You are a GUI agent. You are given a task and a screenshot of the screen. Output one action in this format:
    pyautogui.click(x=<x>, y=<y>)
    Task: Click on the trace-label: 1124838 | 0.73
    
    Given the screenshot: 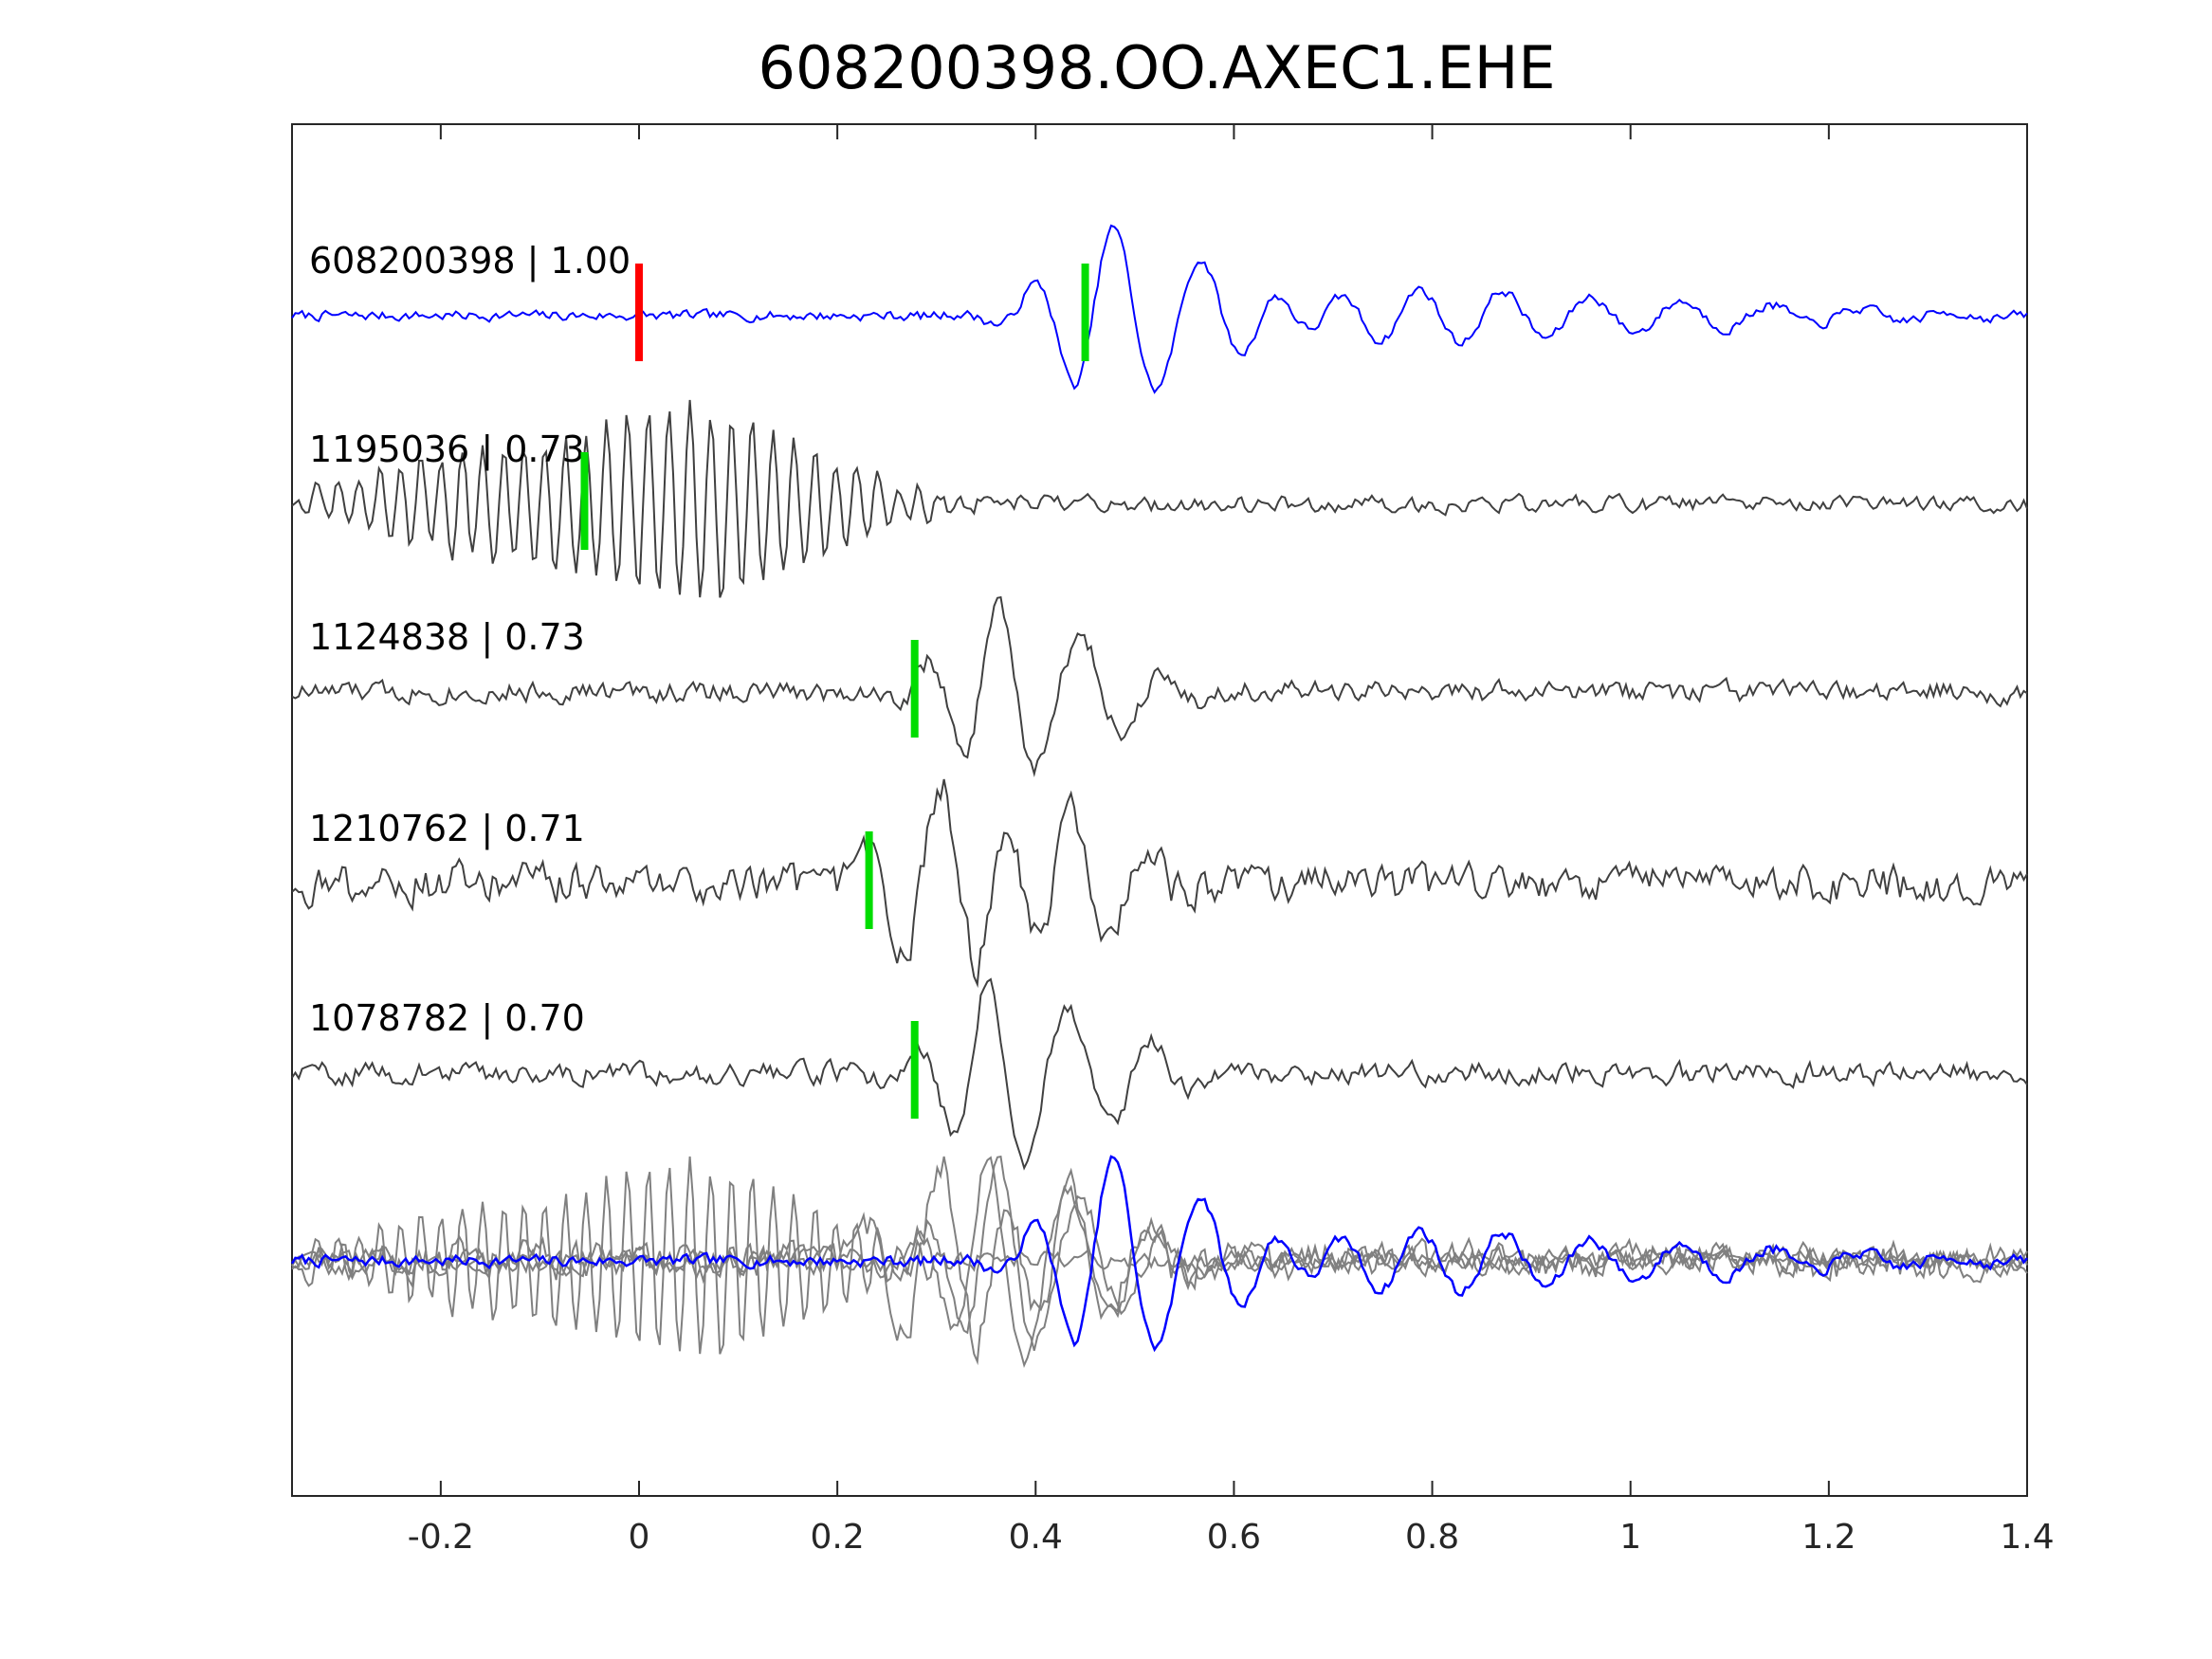 What is the action you would take?
    pyautogui.click(x=447, y=637)
    